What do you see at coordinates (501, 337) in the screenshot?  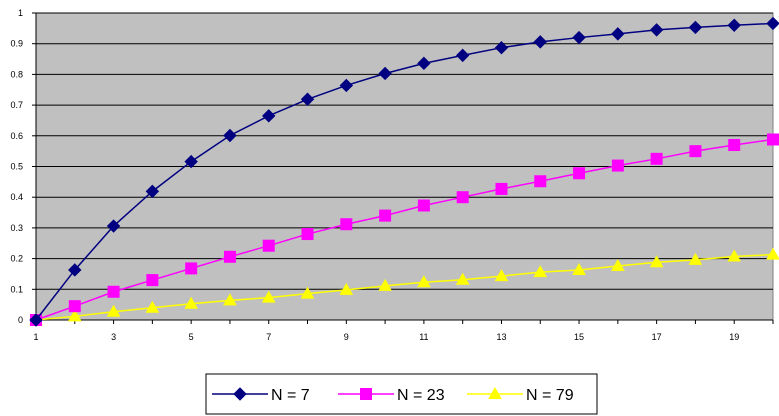 I see `x-tick-label: 13` at bounding box center [501, 337].